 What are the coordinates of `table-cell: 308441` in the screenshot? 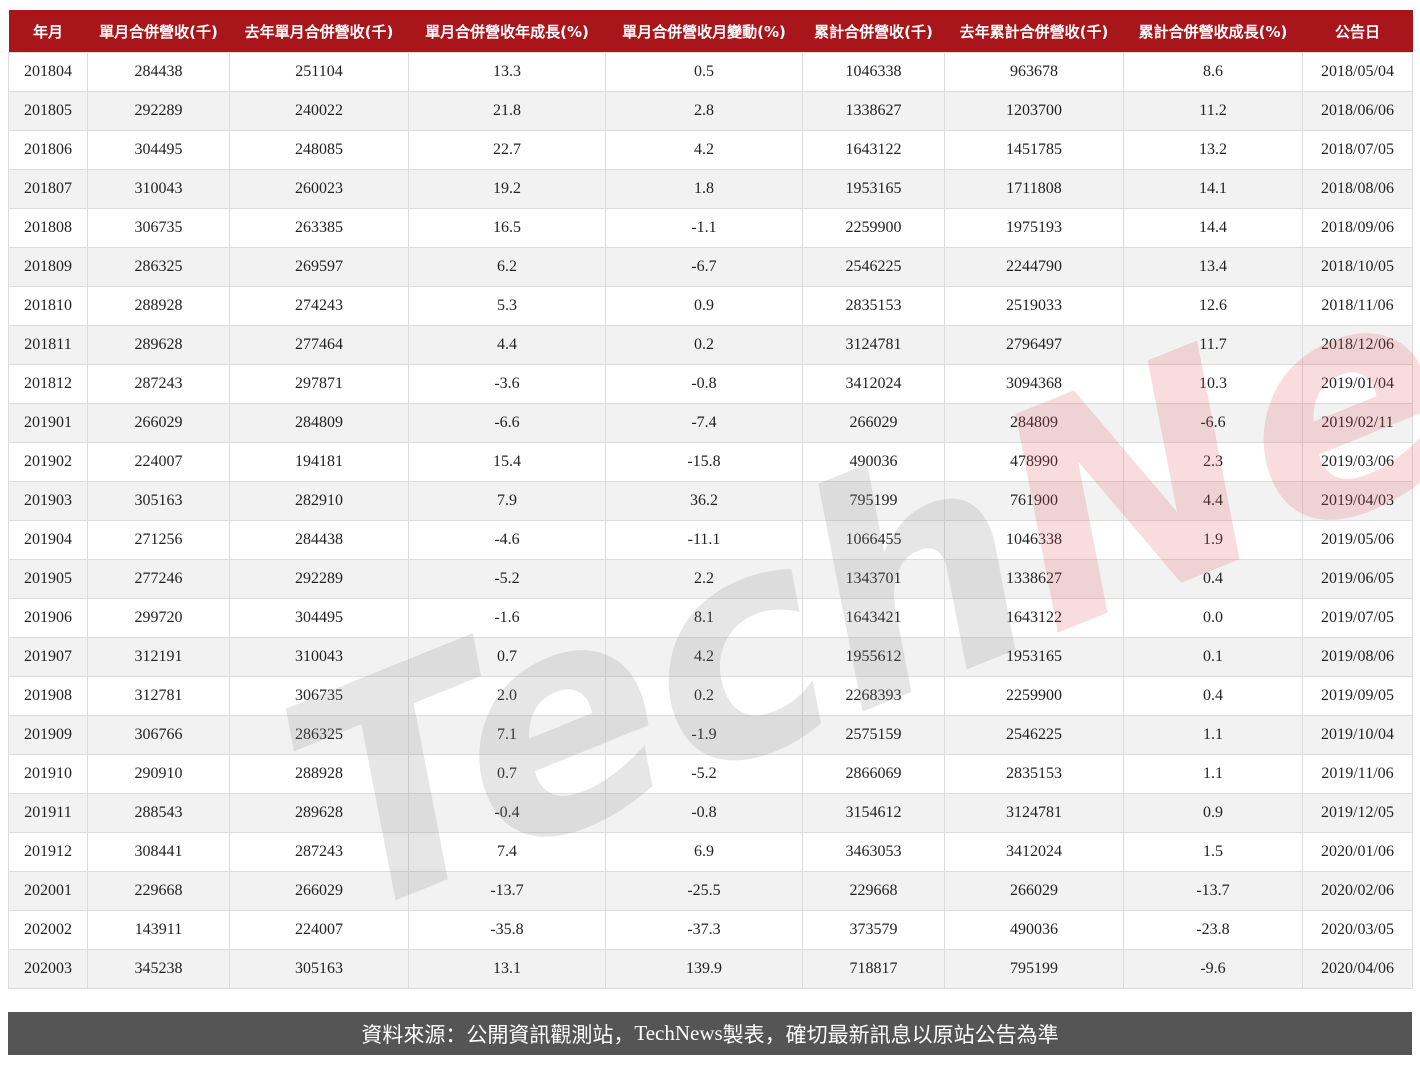 It's located at (158, 852).